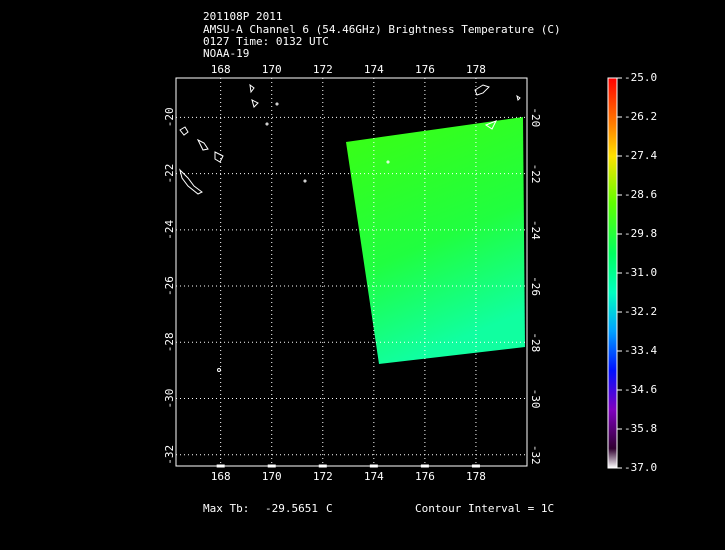  I want to click on colorbar-tick-label: -26.2, so click(640, 116).